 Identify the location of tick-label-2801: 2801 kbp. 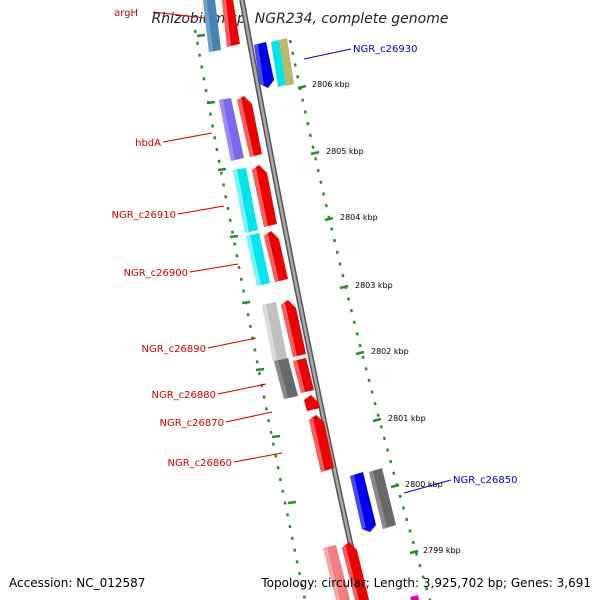
(407, 418).